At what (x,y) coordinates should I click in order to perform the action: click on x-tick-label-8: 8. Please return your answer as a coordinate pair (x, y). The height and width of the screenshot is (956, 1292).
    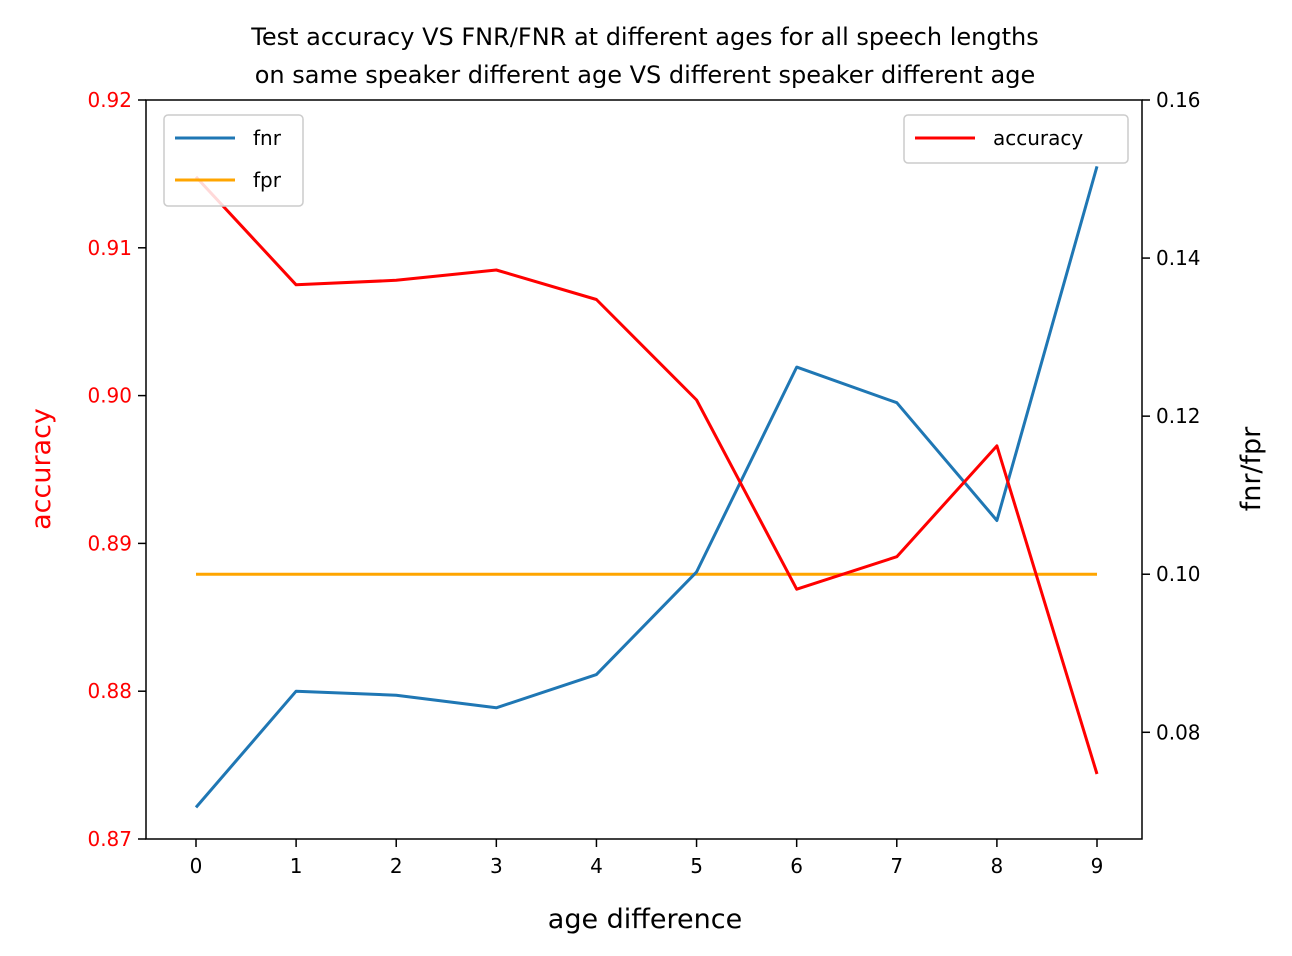
    Looking at the image, I should click on (997, 866).